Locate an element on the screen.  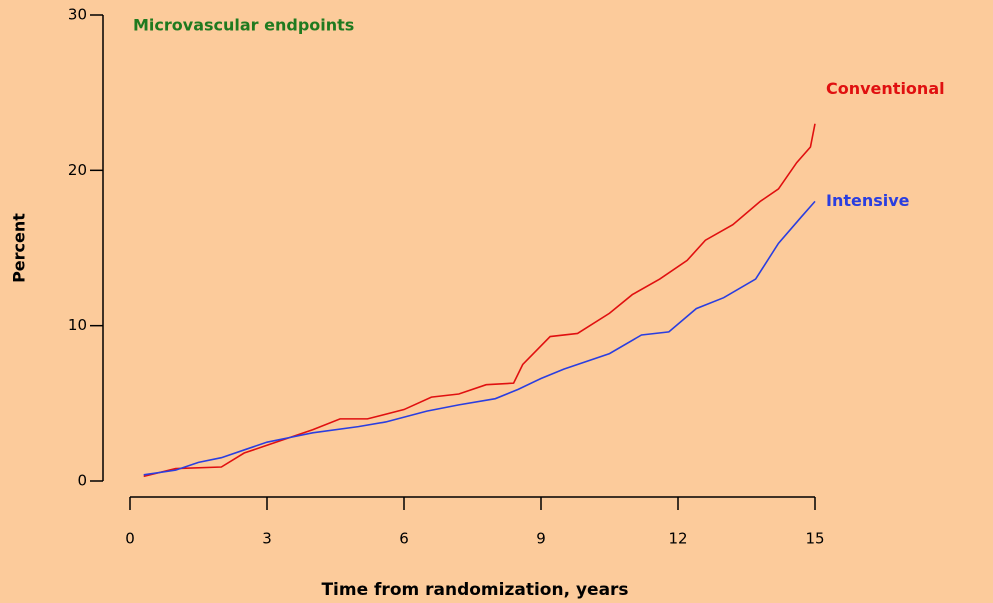
x-tick-label: 12 is located at coordinates (677, 539).